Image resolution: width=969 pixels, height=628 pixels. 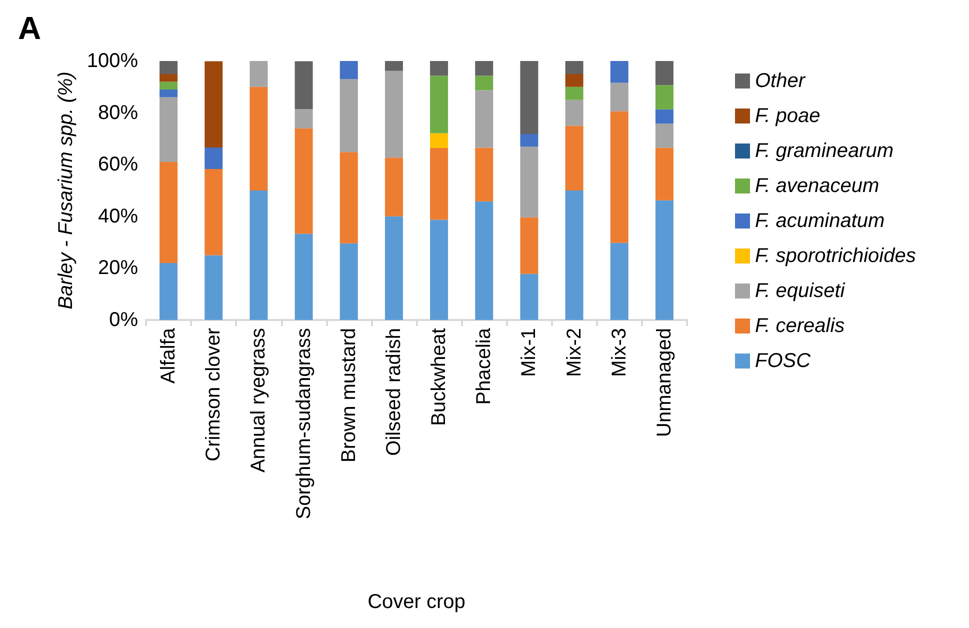 I want to click on legend-label: Other, so click(x=780, y=81).